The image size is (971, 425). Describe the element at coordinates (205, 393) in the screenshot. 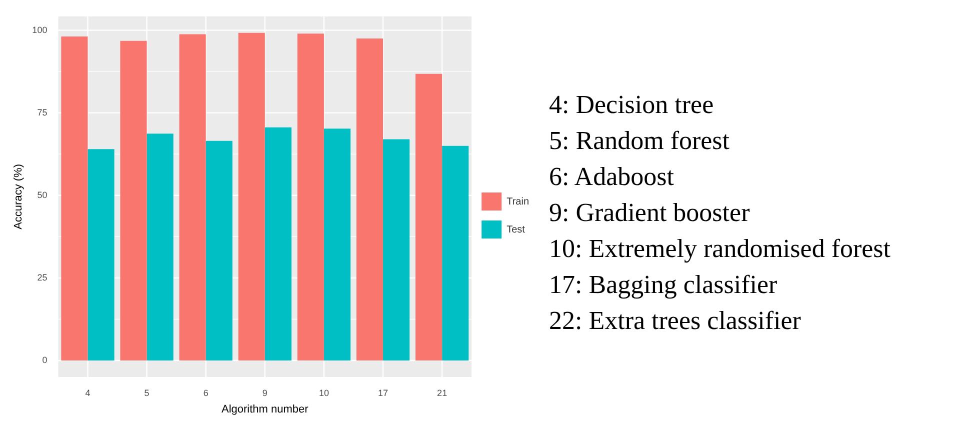

I see `x-tick-label: 6` at that location.